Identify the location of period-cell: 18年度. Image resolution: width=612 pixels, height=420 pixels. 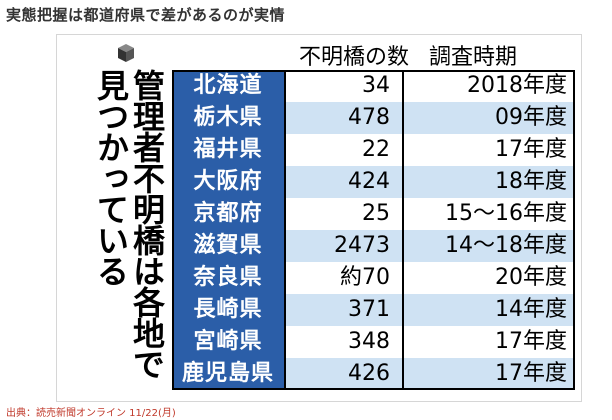
(488, 182).